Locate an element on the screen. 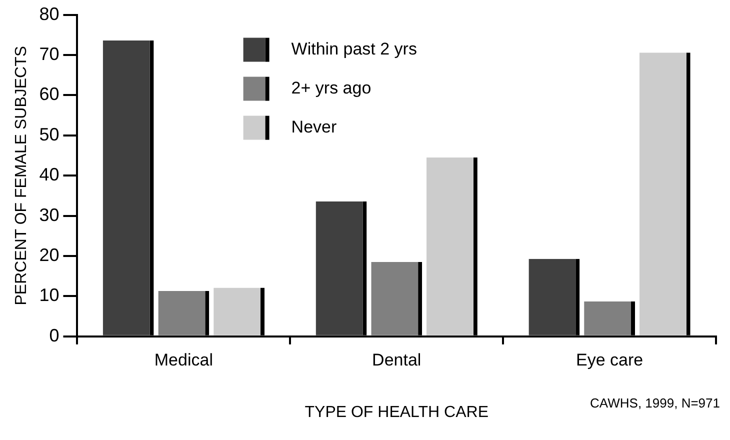 The image size is (730, 440). legend-label: Within past 2 yrs is located at coordinates (354, 48).